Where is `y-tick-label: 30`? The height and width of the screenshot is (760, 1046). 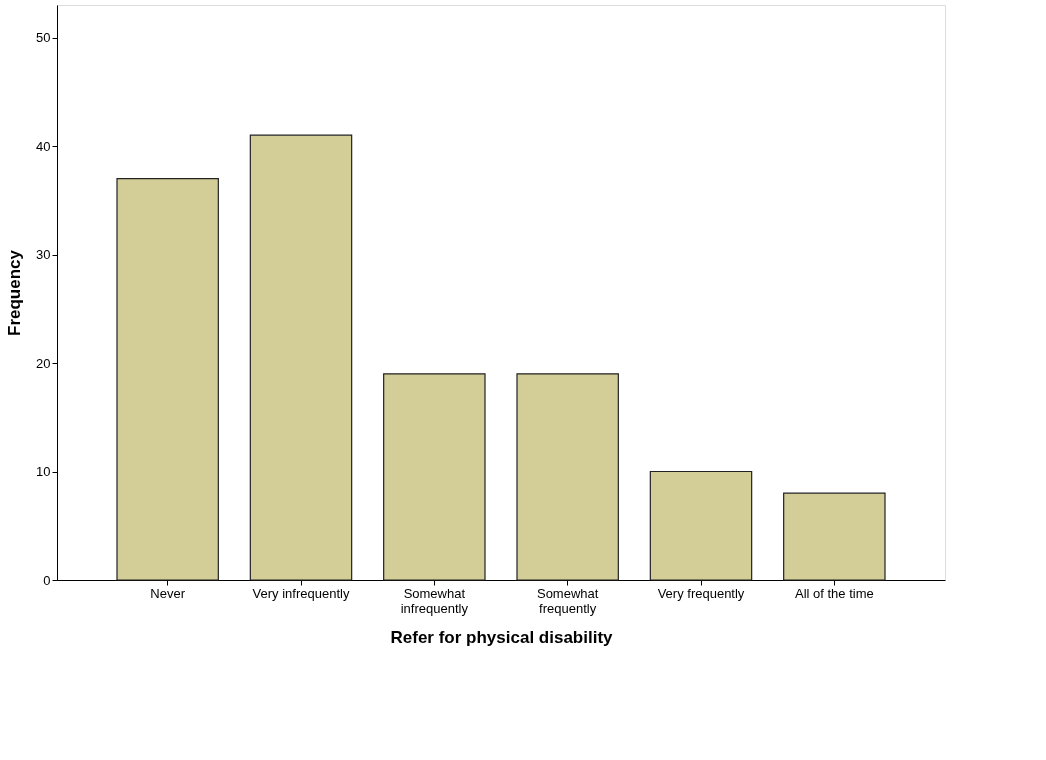
y-tick-label: 30 is located at coordinates (43, 255).